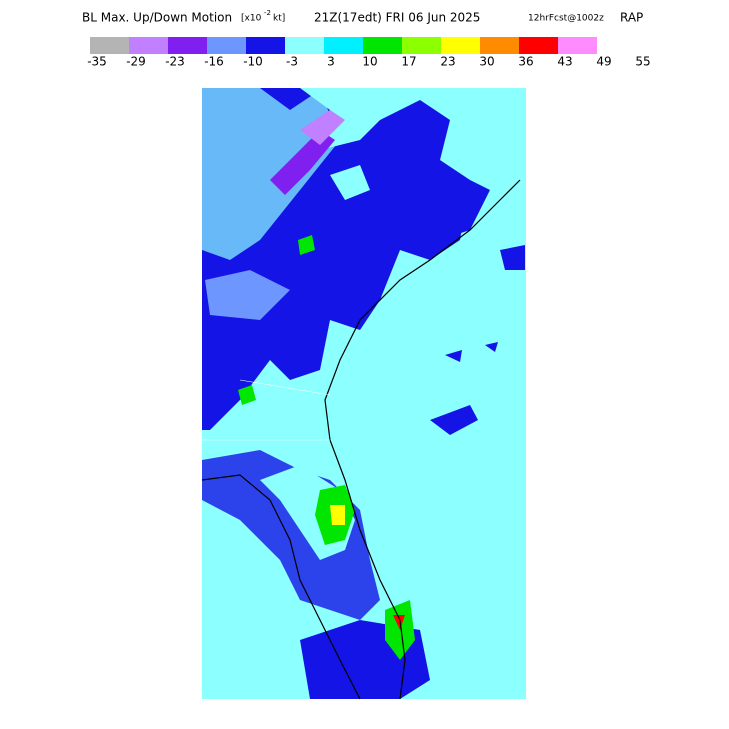 This screenshot has height=729, width=729. I want to click on colorbar-label: 10, so click(369, 62).